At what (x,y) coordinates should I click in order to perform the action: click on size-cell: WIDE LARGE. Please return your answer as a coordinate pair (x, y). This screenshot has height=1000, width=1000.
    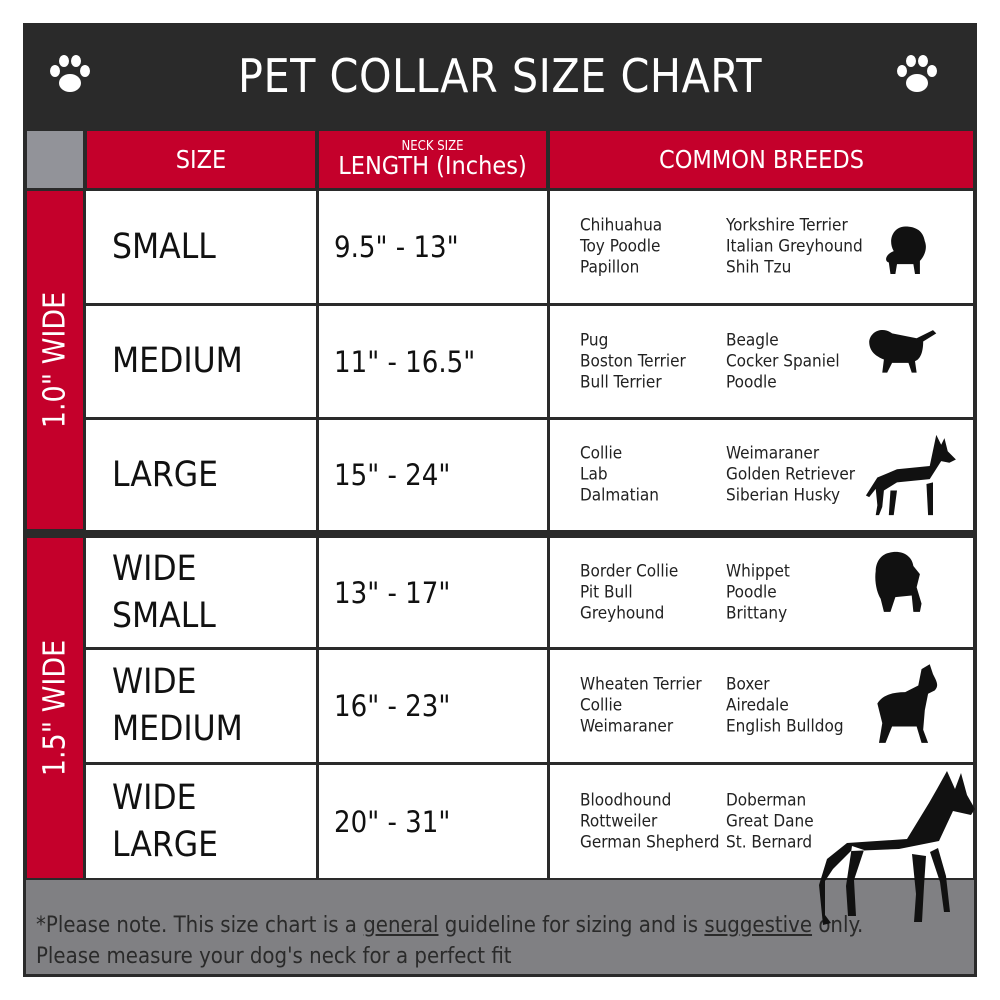
    Looking at the image, I should click on (201, 821).